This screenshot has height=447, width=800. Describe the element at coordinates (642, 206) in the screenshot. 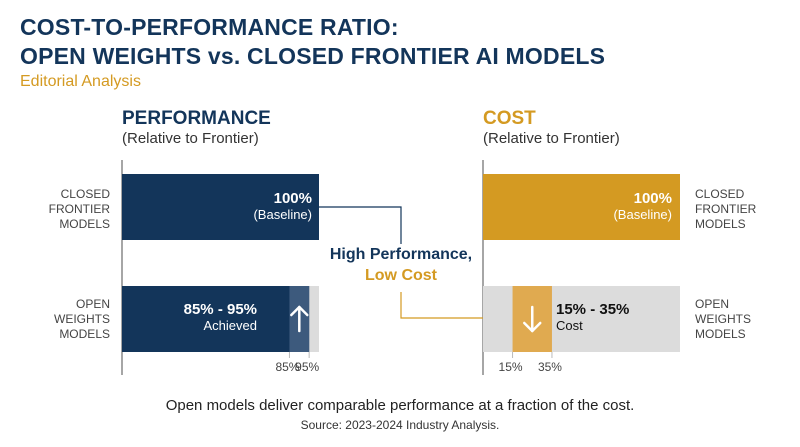

I see `cost-closed-label: 100% (Baseline)` at that location.